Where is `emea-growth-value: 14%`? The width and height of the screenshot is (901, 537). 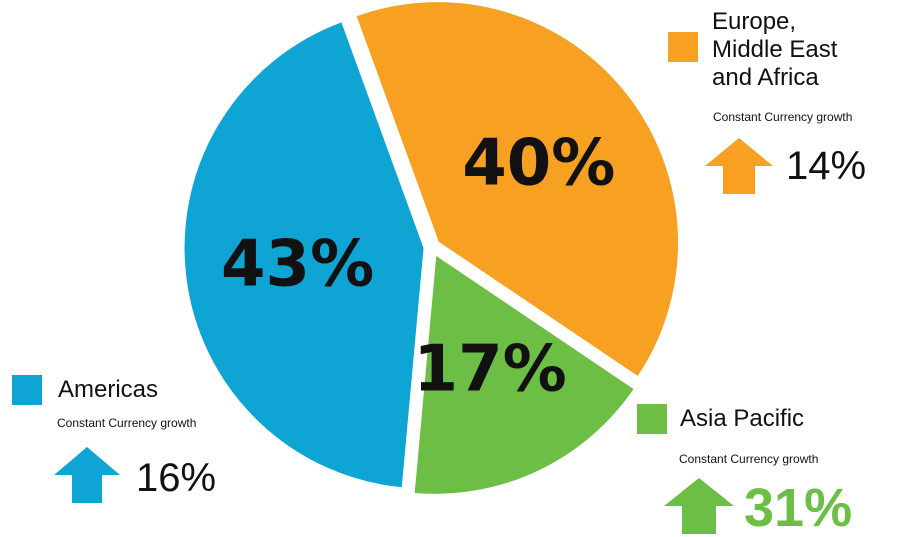
emea-growth-value: 14% is located at coordinates (826, 166).